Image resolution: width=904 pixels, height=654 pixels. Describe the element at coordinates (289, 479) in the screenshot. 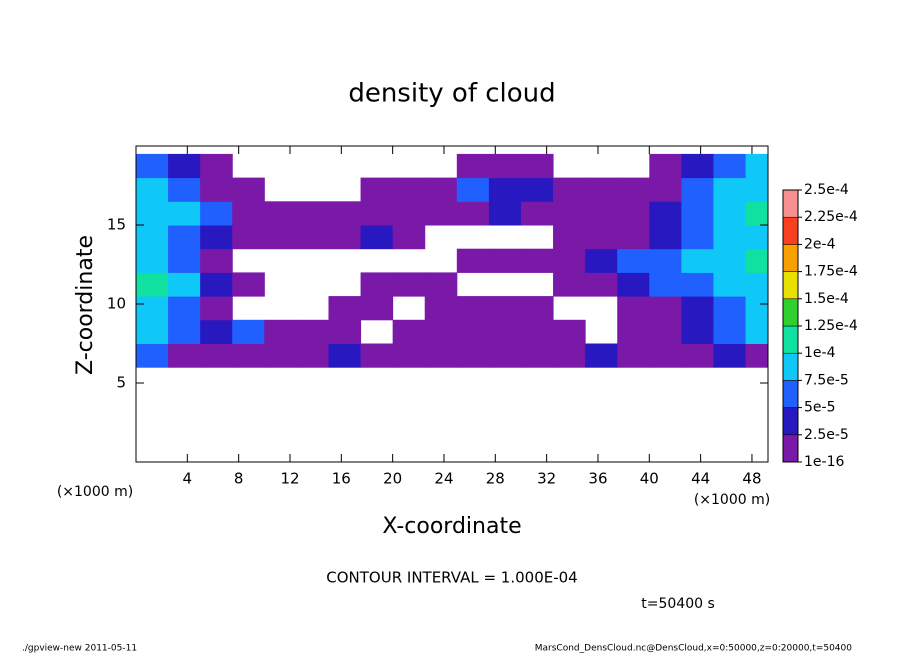

I see `x-tick-label: 12` at that location.